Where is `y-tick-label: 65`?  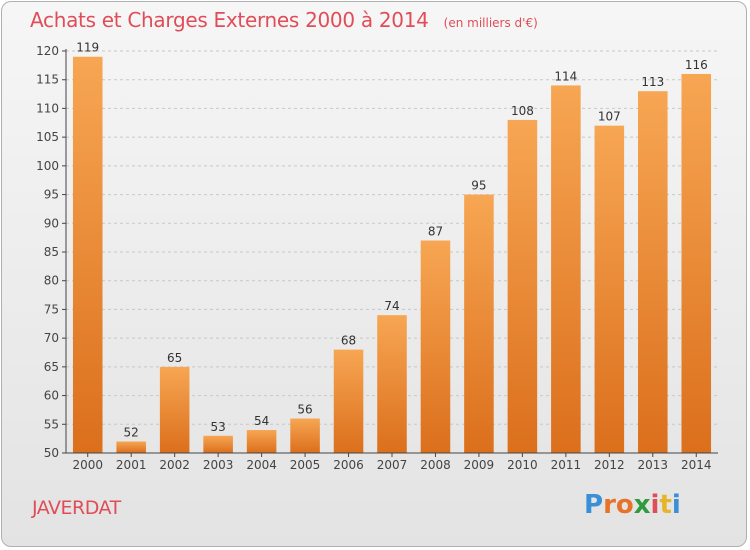
y-tick-label: 65 is located at coordinates (51, 367).